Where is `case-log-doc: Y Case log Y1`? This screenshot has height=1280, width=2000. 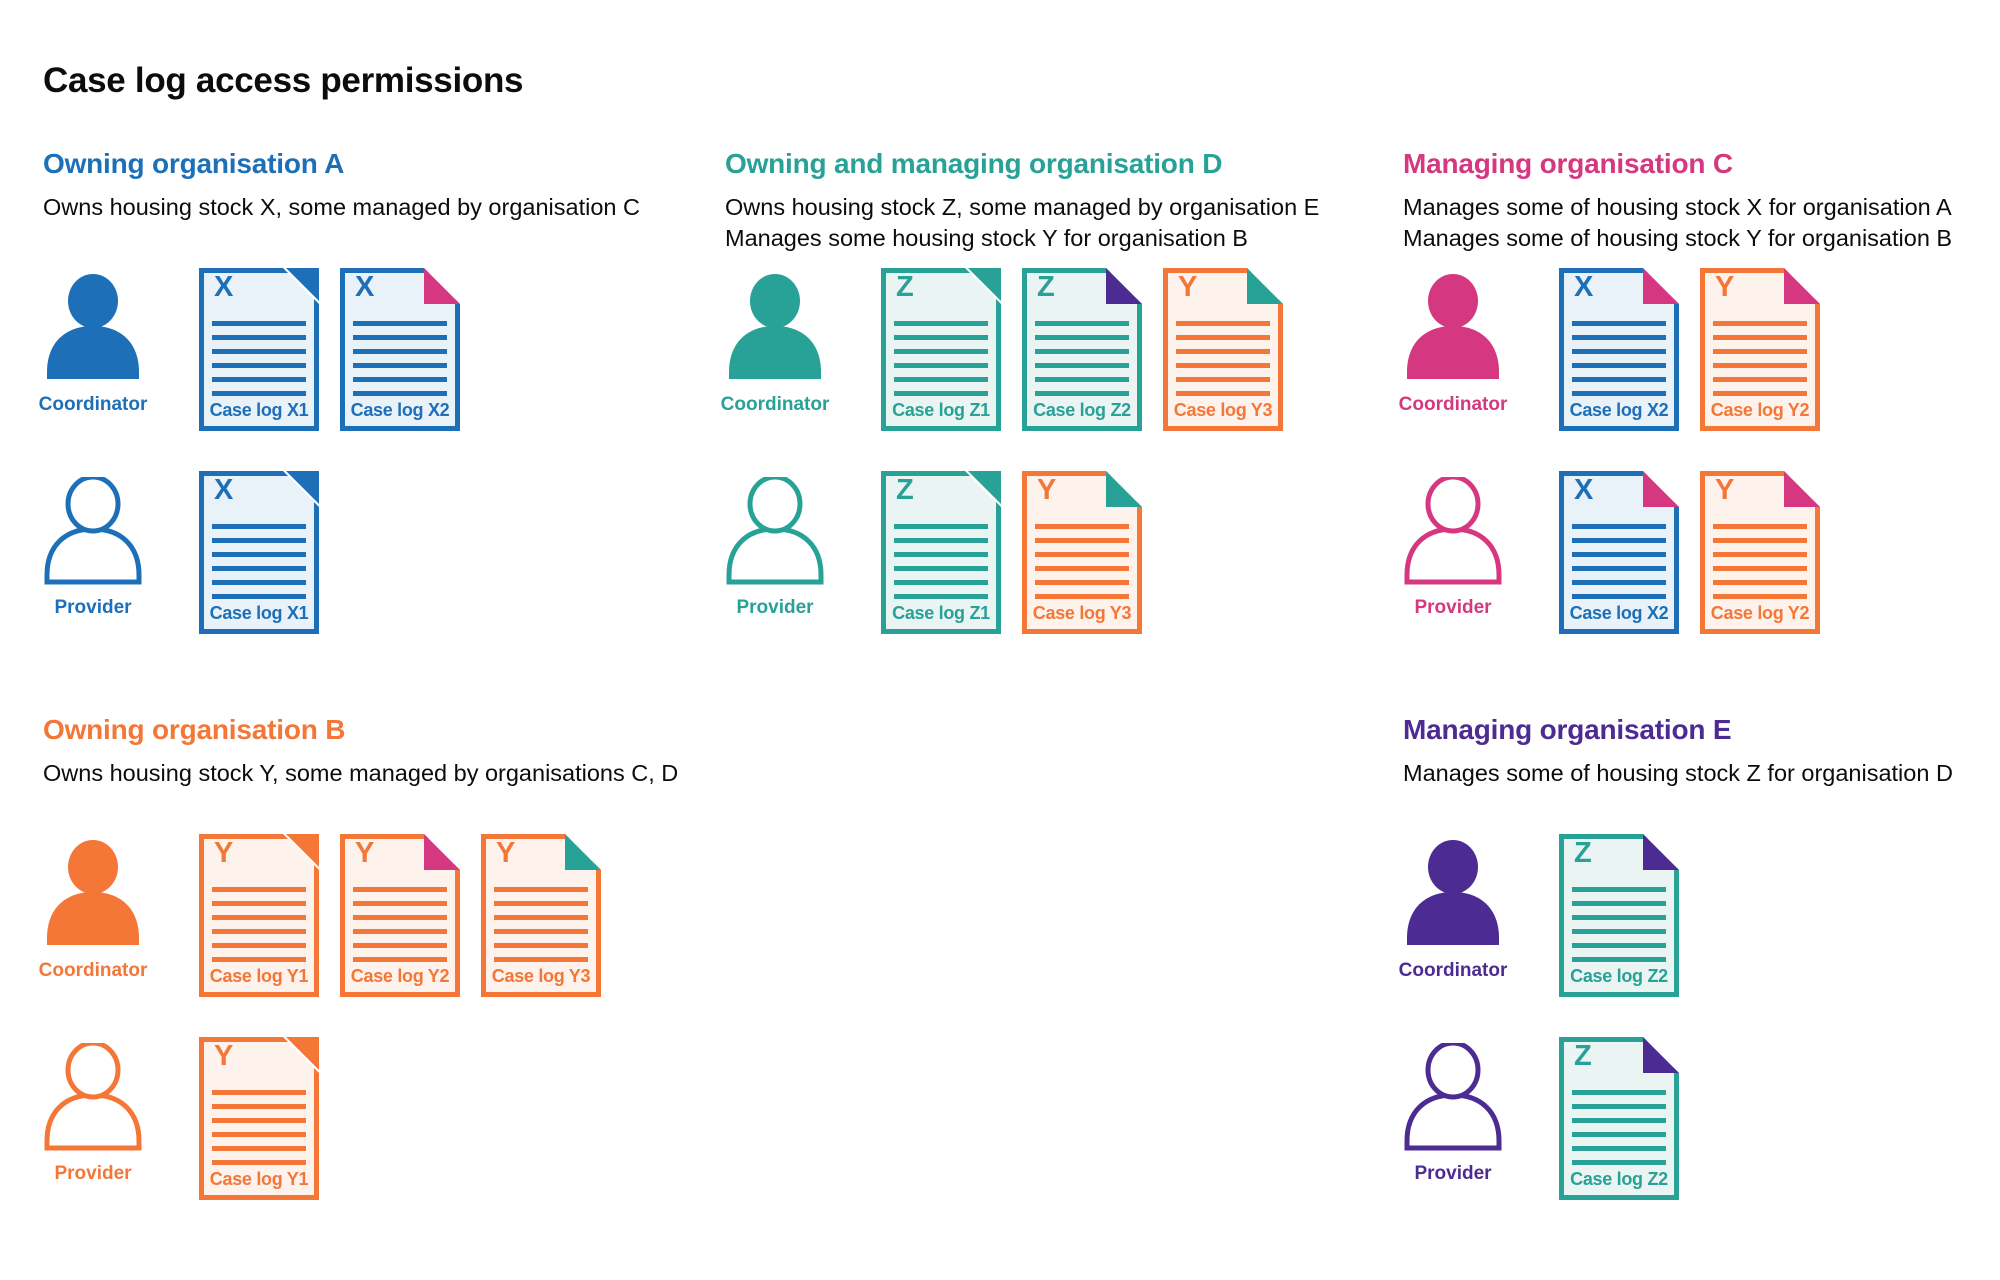
case-log-doc: Y Case log Y1 is located at coordinates (259, 915).